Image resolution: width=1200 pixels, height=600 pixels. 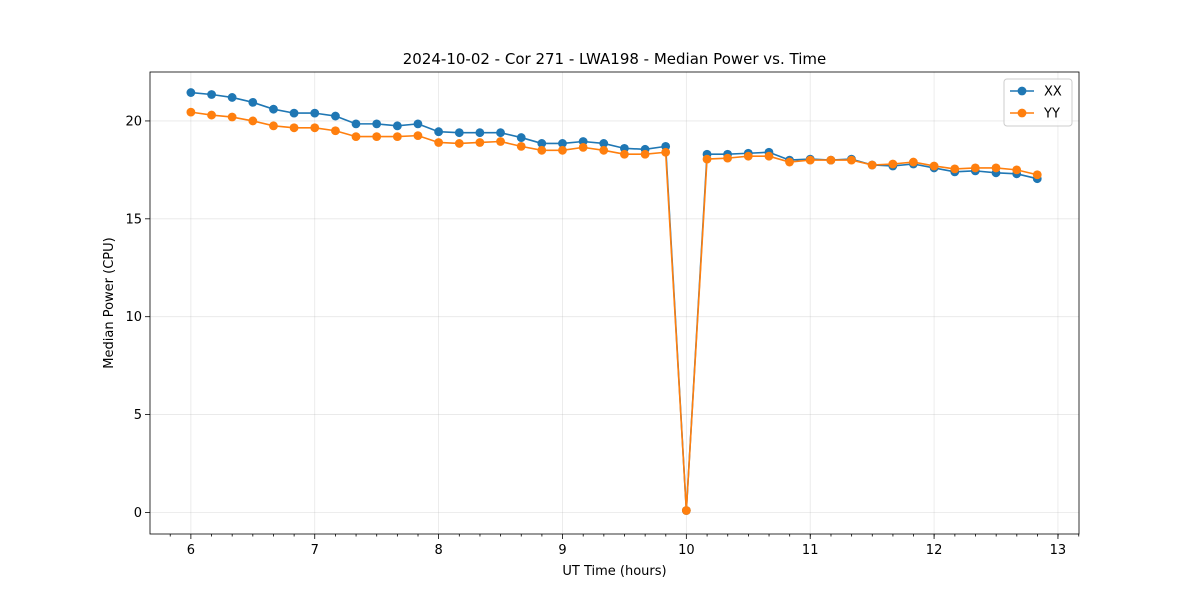 What do you see at coordinates (138, 415) in the screenshot?
I see `y-tick-label: 5` at bounding box center [138, 415].